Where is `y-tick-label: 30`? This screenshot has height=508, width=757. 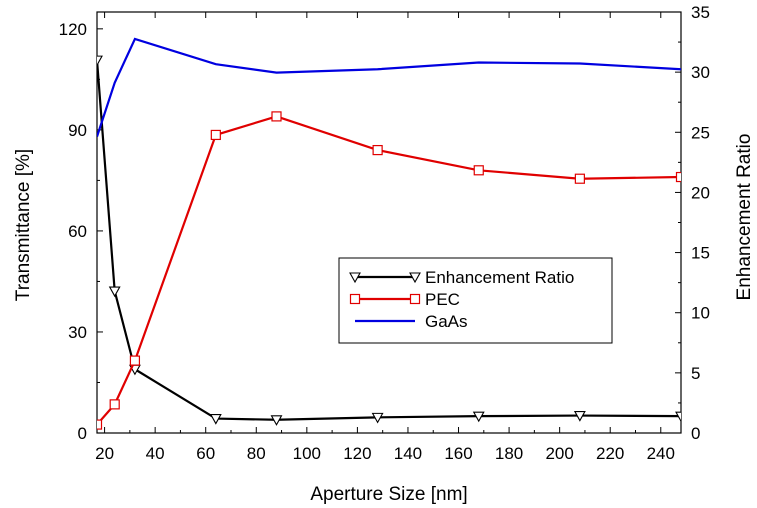 y-tick-label: 30 is located at coordinates (77, 332).